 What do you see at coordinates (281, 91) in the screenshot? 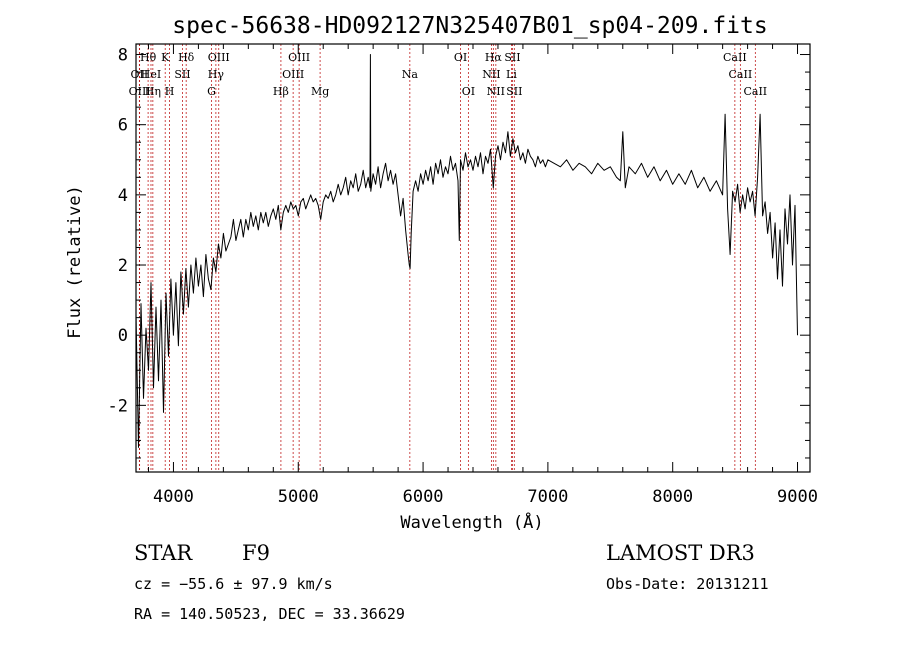
I see `line-label: Hβ` at bounding box center [281, 91].